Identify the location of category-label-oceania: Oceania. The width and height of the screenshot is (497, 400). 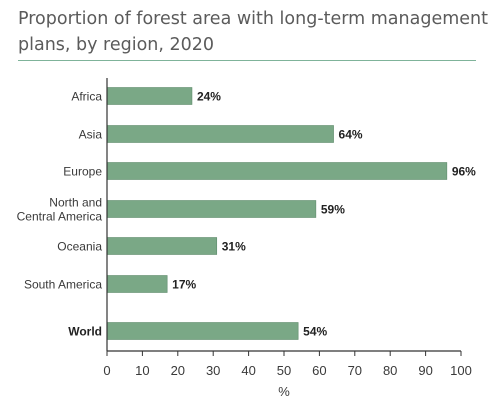
(79, 247).